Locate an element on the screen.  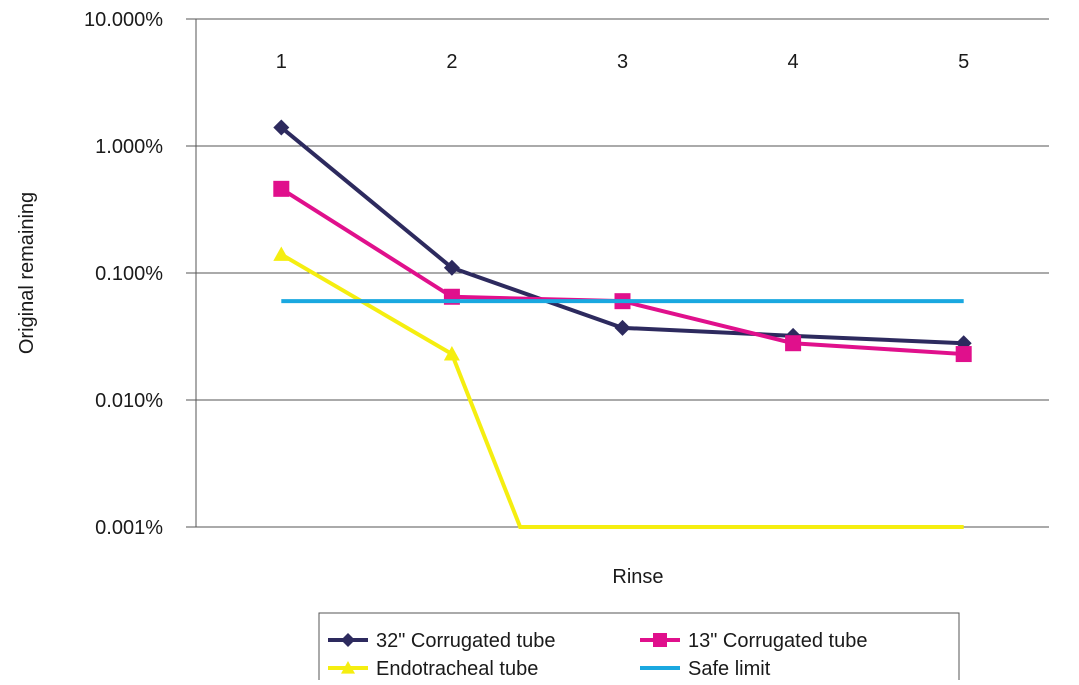
x-tick-label: 4 is located at coordinates (793, 62).